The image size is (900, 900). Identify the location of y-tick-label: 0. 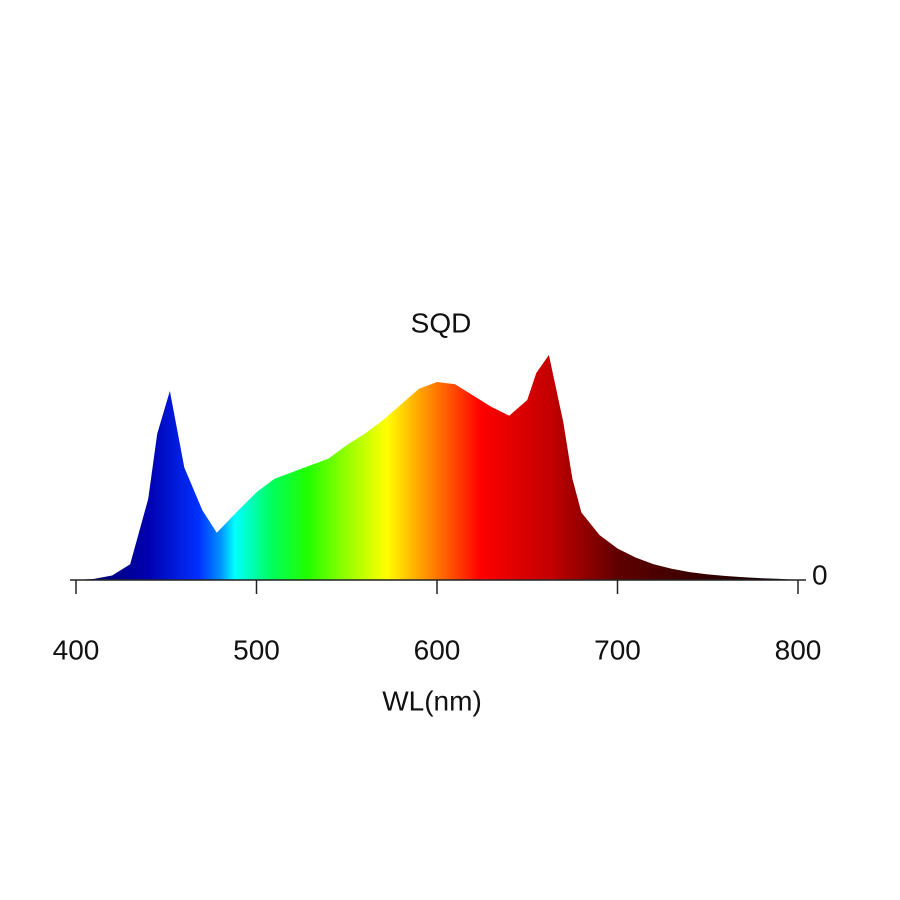
(820, 574).